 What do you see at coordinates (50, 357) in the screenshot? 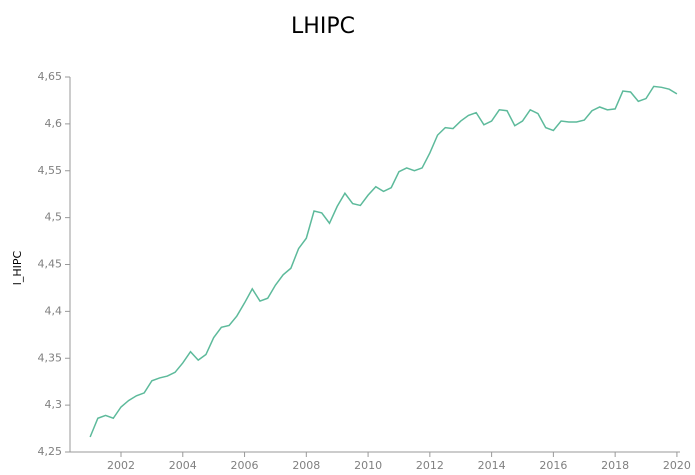
I see `y-tick-label: 4,35` at bounding box center [50, 357].